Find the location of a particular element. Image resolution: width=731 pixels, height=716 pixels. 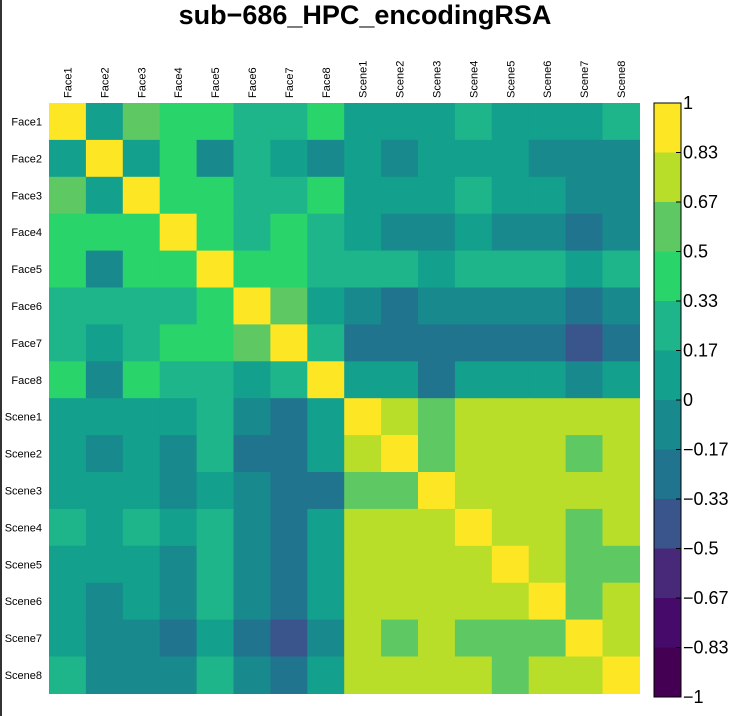

heatmap-cell-Scene5-Scene8 is located at coordinates (621, 564).